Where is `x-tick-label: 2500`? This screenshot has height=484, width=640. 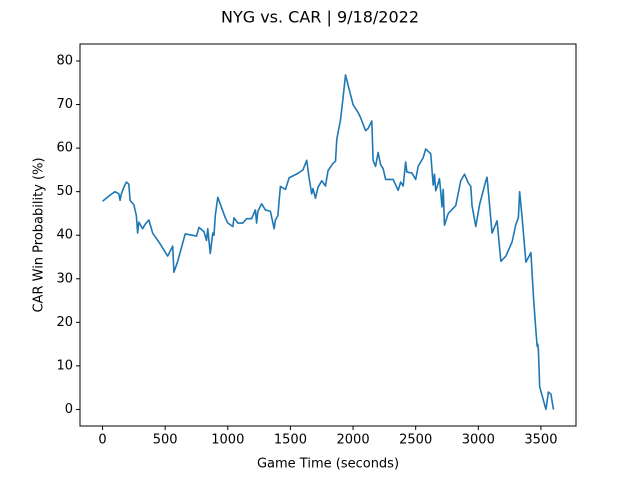
x-tick-label: 2500 is located at coordinates (415, 440).